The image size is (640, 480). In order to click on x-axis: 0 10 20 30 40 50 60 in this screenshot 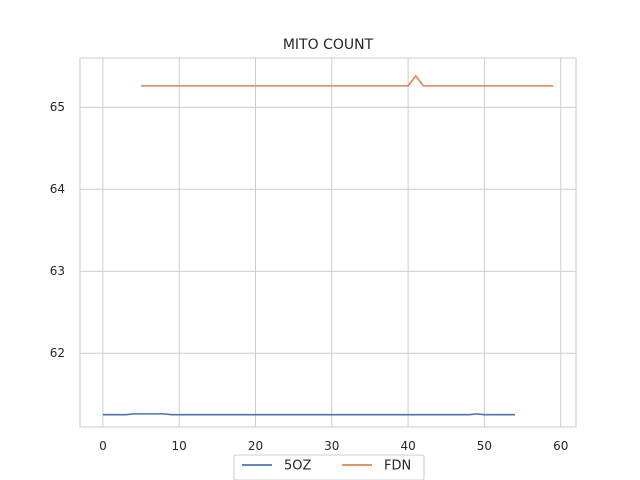, I will do `click(333, 446)`.